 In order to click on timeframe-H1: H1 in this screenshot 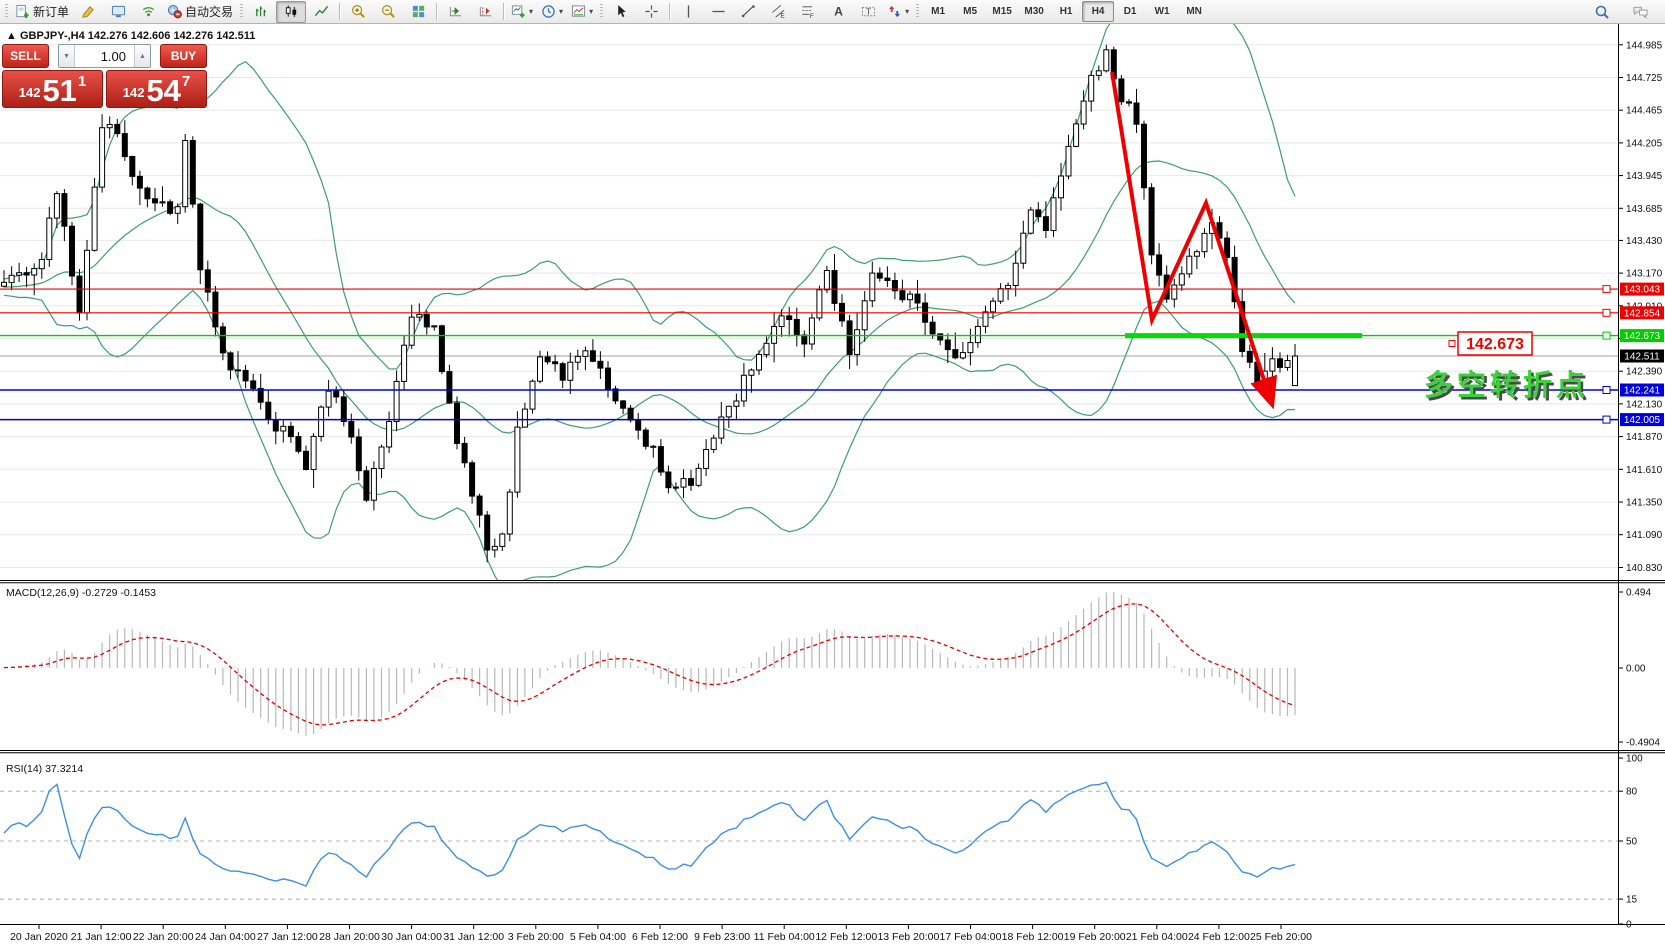, I will do `click(1066, 11)`.